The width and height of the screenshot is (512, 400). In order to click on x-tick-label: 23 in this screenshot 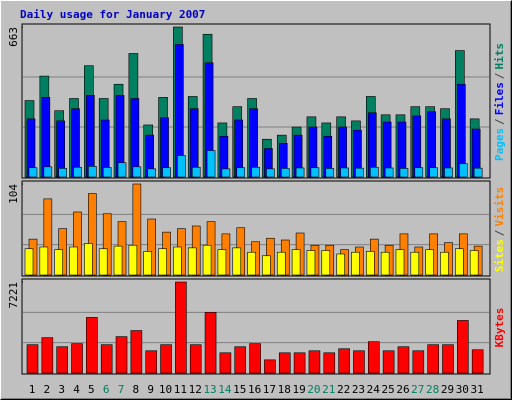, I will do `click(358, 389)`.